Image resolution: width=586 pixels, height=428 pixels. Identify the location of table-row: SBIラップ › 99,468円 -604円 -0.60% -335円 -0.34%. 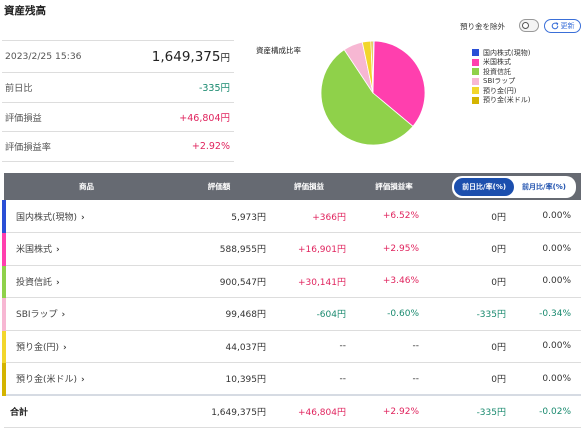
(291, 314).